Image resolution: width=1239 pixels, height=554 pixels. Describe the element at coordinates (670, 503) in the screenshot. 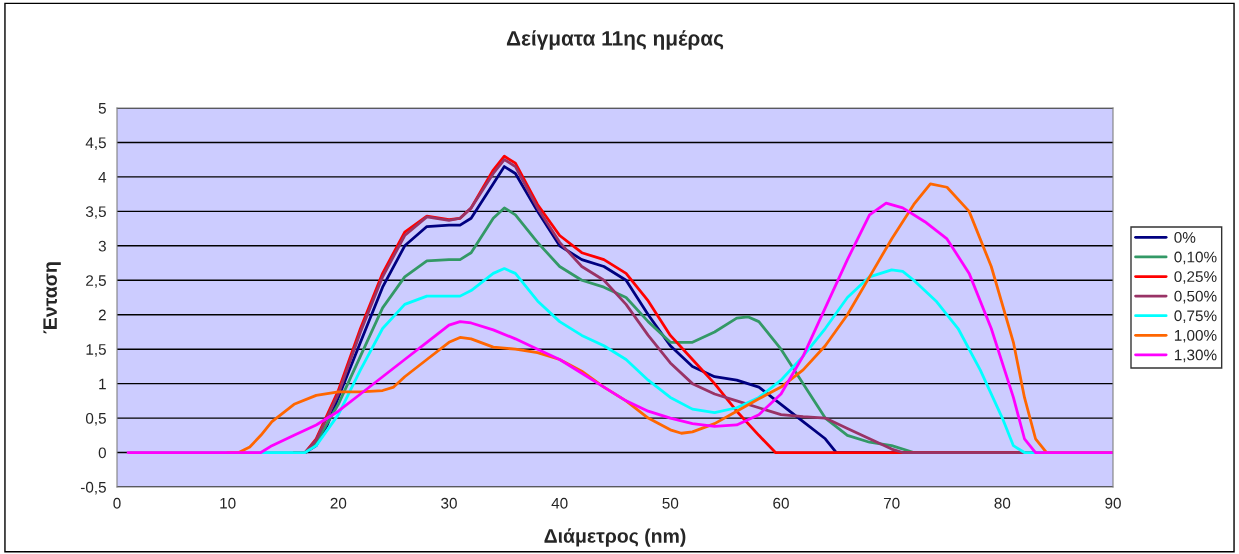

I see `x-tick-label: 50` at that location.